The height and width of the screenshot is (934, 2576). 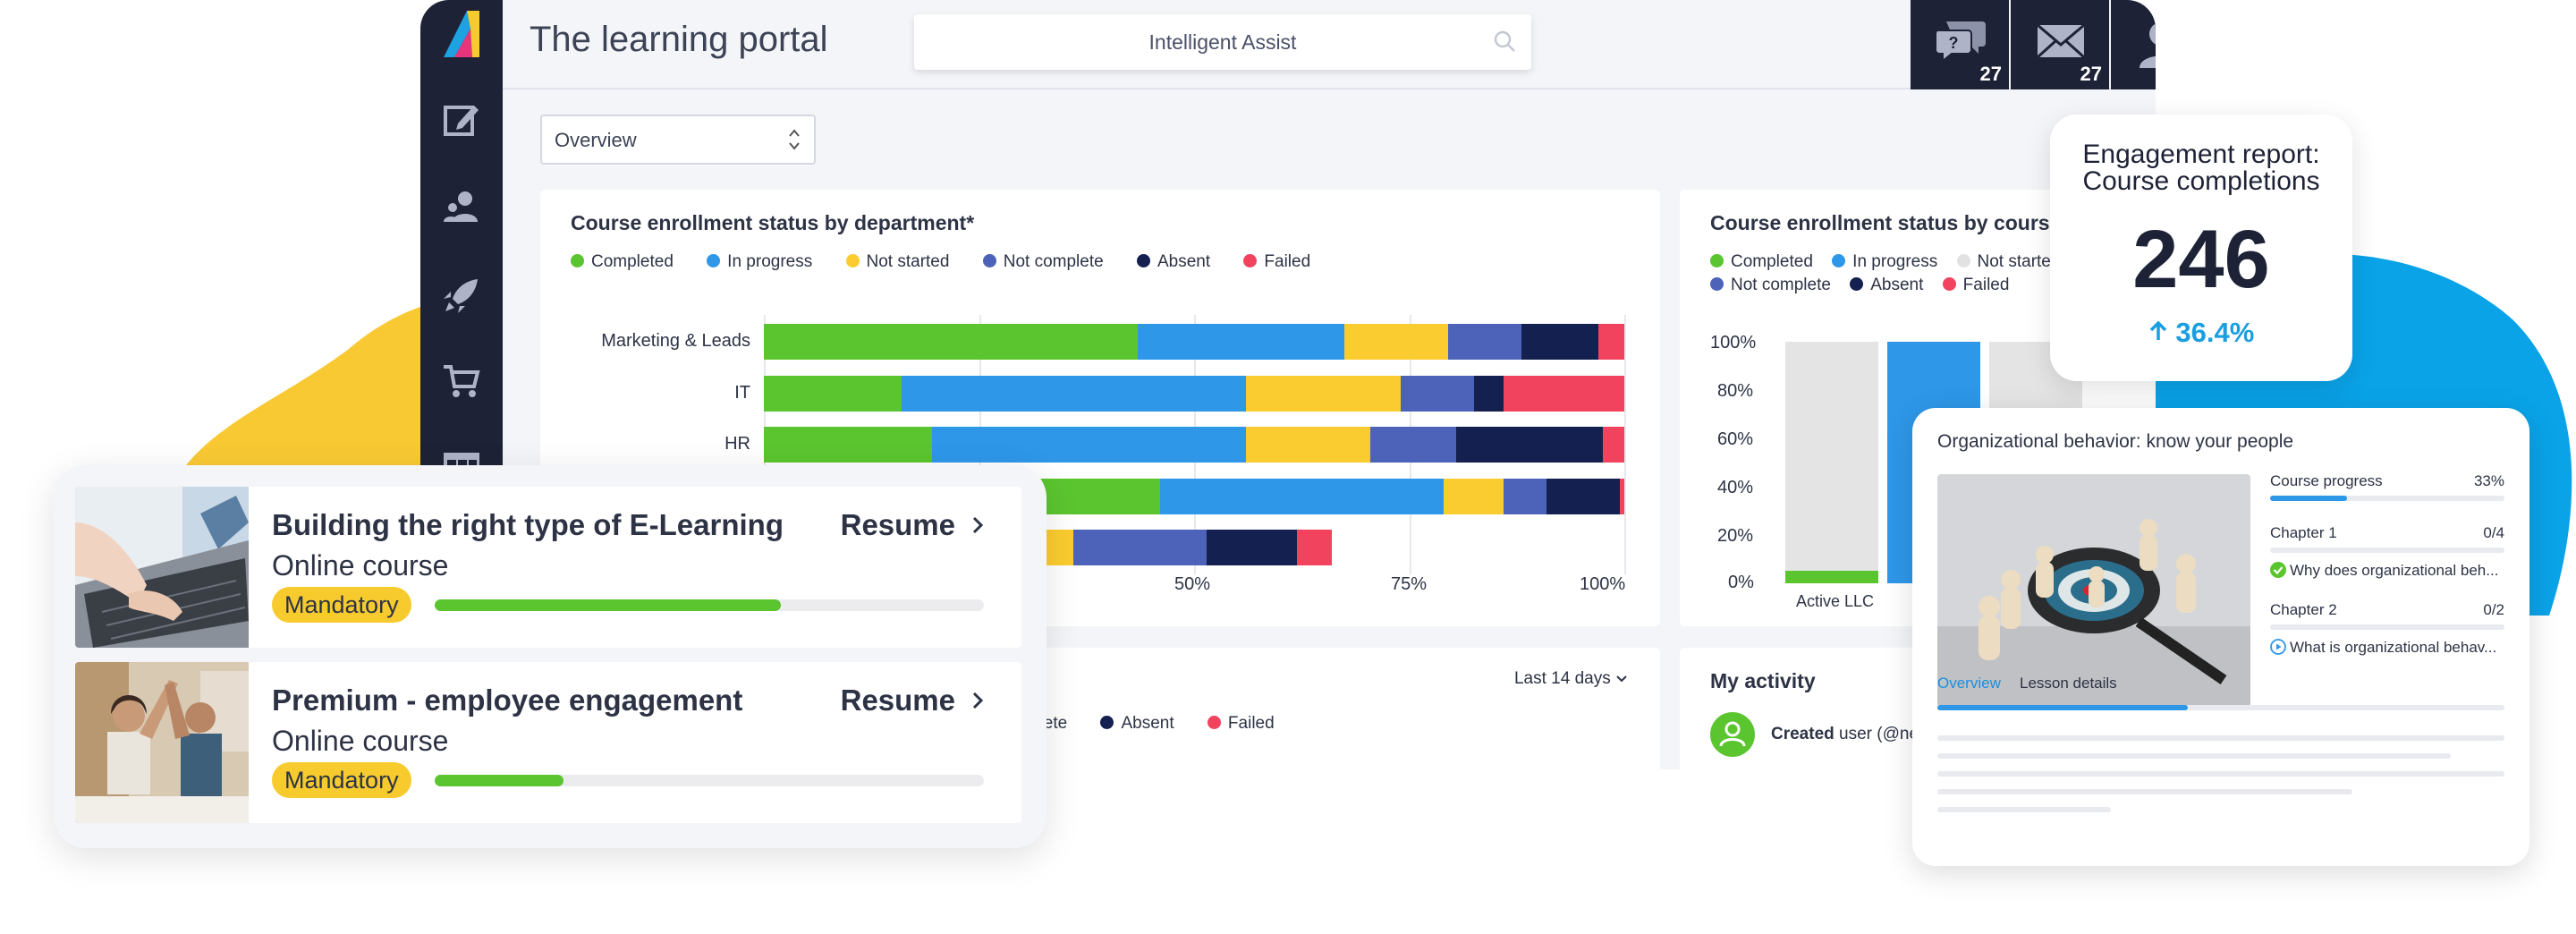 I want to click on y-tick: 0%, so click(x=1741, y=582).